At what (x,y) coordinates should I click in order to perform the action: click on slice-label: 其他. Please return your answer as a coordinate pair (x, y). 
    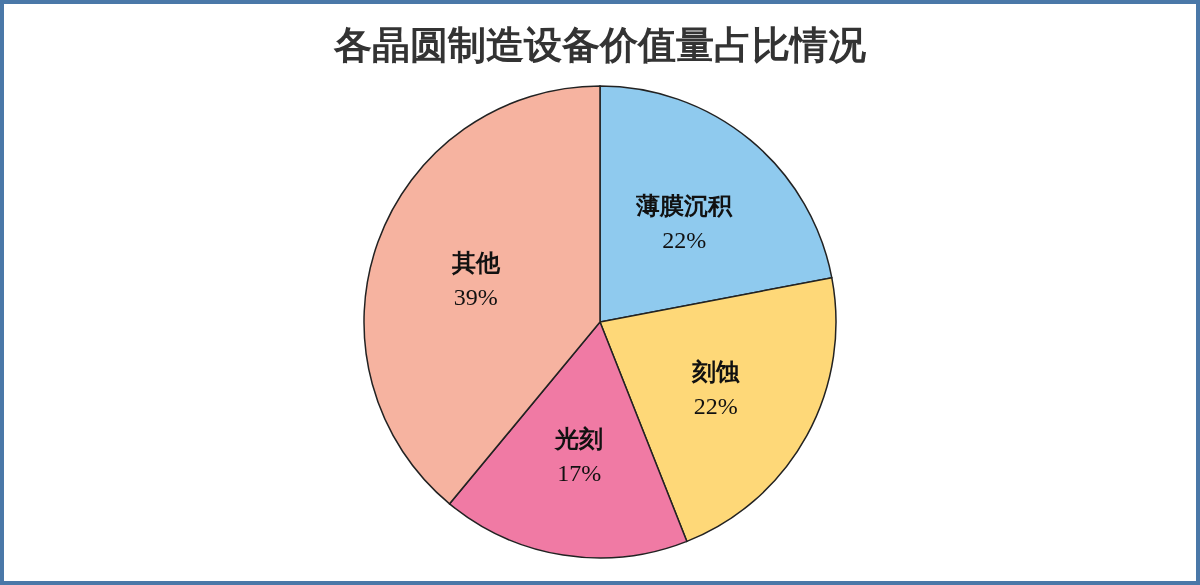
    Looking at the image, I should click on (475, 263).